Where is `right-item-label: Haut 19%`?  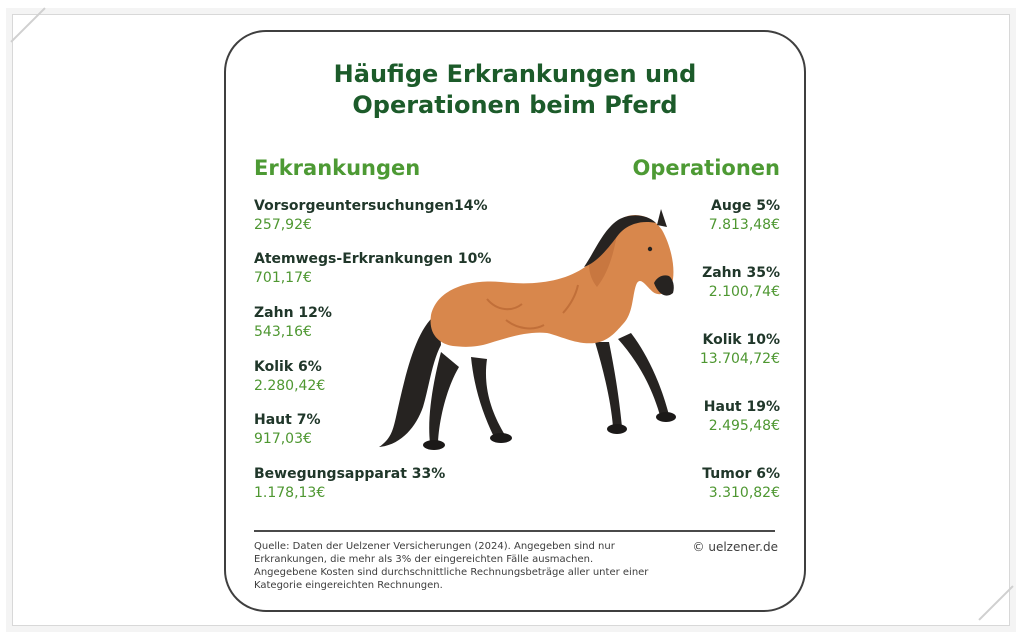
right-item-label: Haut 19% is located at coordinates (741, 407).